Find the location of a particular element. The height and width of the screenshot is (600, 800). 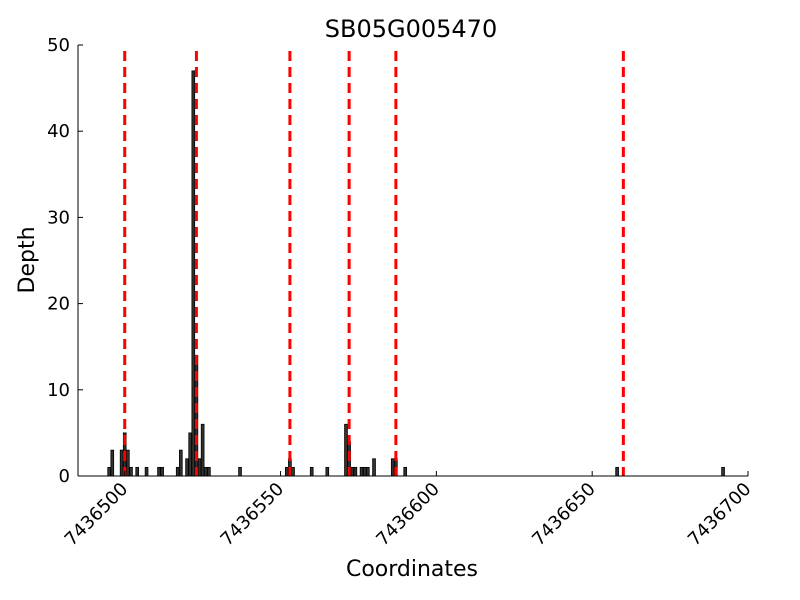

x-ticks: 7436500 7436550 7436600 7436650 7436700 is located at coordinates (408, 510).